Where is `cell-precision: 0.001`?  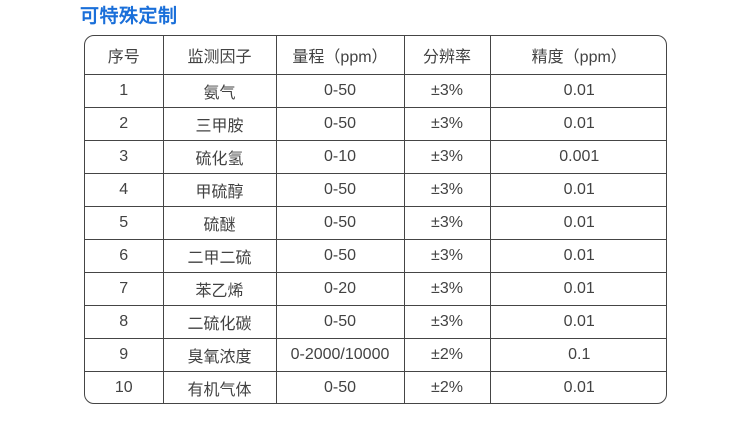
cell-precision: 0.001 is located at coordinates (577, 156).